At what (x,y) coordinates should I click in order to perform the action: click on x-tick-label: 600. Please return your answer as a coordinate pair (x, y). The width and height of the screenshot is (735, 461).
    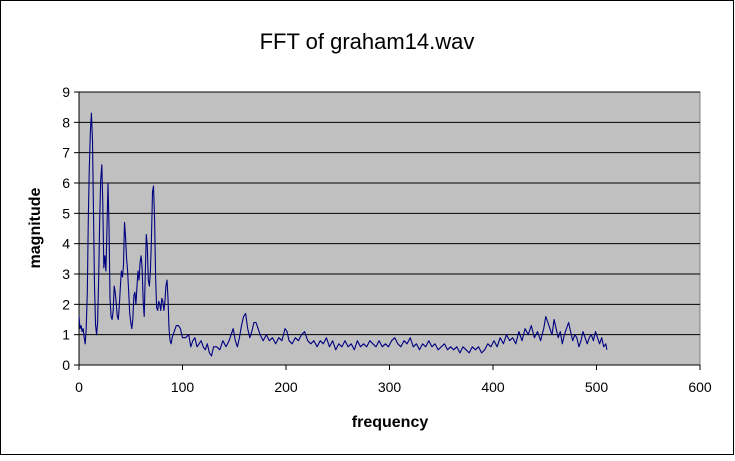
    Looking at the image, I should click on (700, 387).